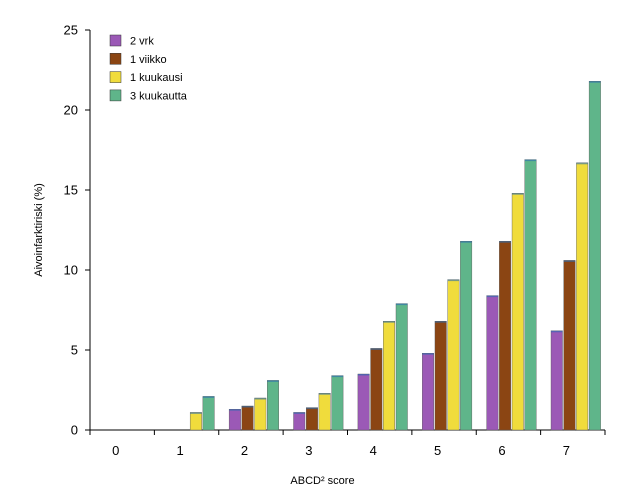 The image size is (640, 499). I want to click on x-tick-label: 1, so click(180, 450).